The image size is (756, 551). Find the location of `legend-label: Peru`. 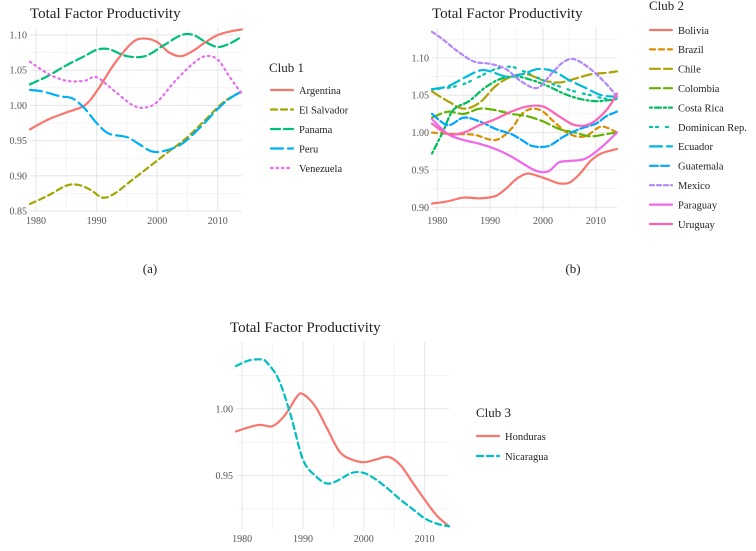

legend-label: Peru is located at coordinates (309, 149).